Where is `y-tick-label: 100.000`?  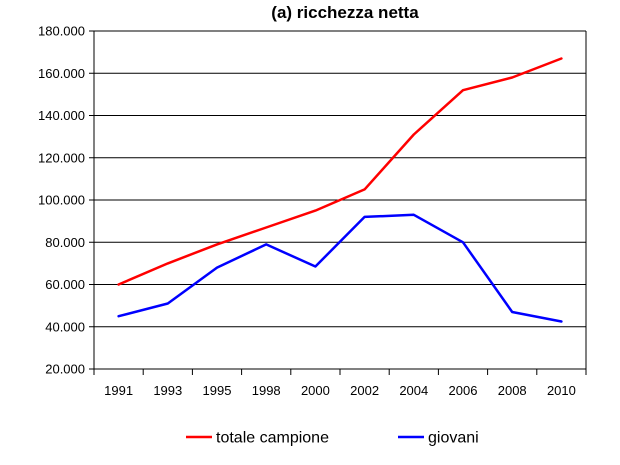
y-tick-label: 100.000 is located at coordinates (61, 200).